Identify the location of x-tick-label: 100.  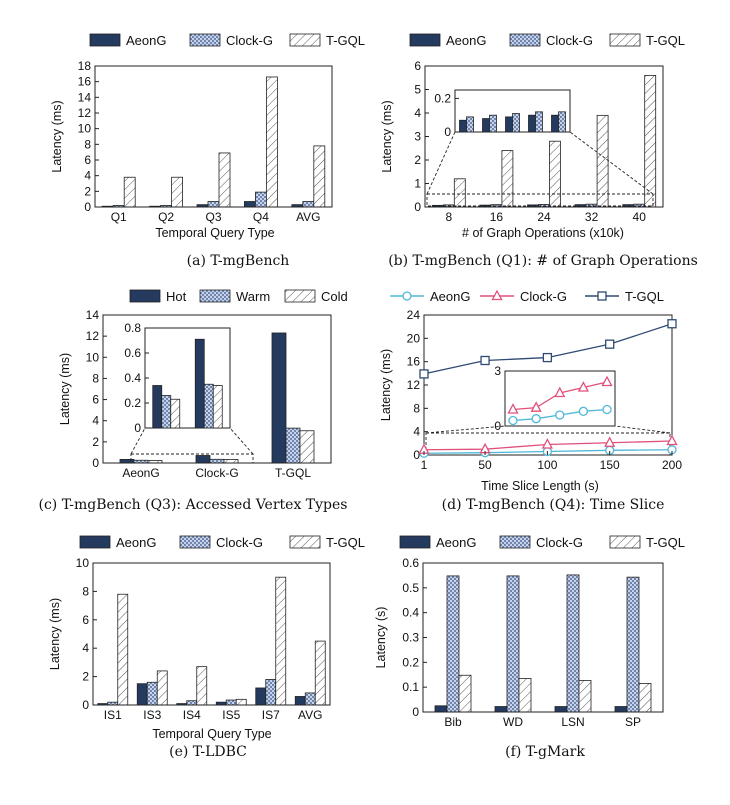
(547, 465).